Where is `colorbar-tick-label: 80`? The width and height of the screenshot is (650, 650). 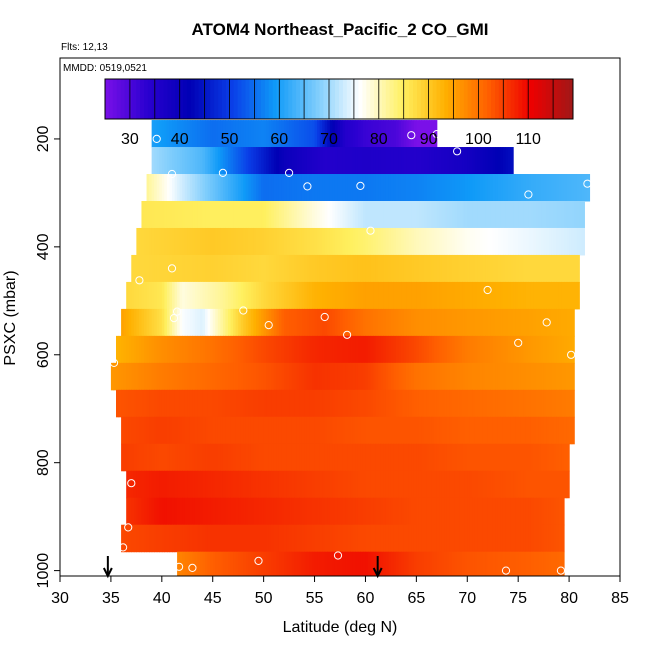 colorbar-tick-label: 80 is located at coordinates (379, 139).